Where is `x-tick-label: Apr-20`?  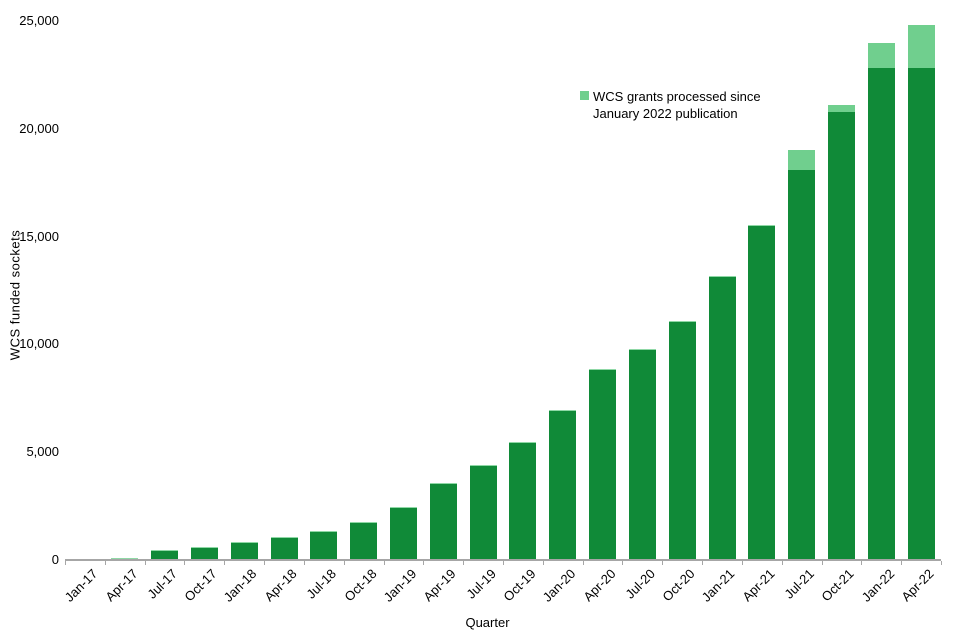
x-tick-label: Apr-20 is located at coordinates (599, 585).